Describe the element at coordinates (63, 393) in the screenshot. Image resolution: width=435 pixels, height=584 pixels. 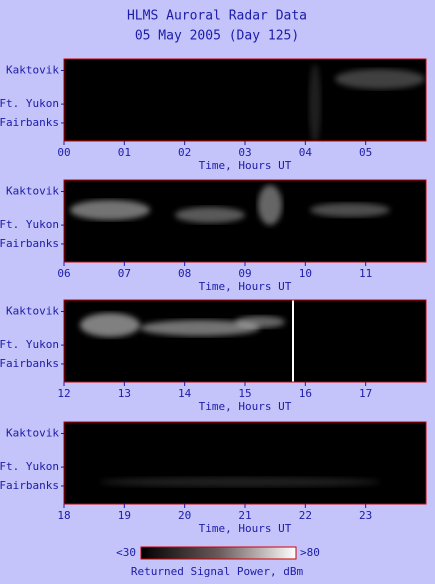
I see `x-tick-label: 12` at that location.